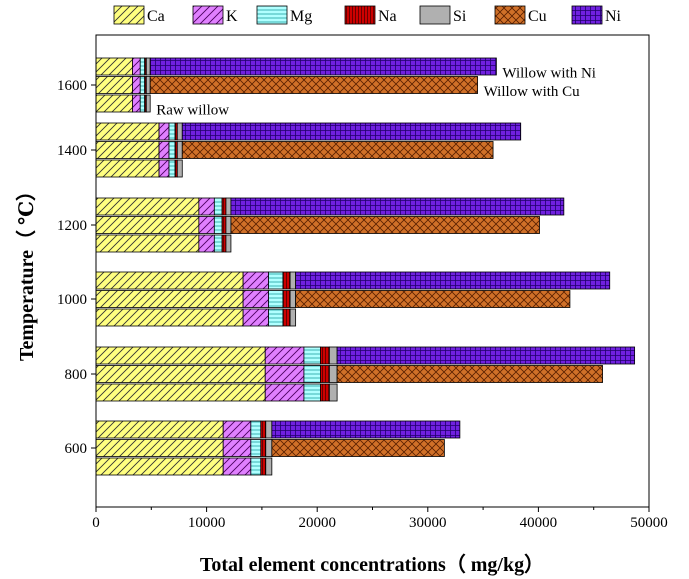 The width and height of the screenshot is (689, 579). What do you see at coordinates (172, 131) in the screenshot?
I see `bar-segment-1400-willow-with-ni-mg` at bounding box center [172, 131].